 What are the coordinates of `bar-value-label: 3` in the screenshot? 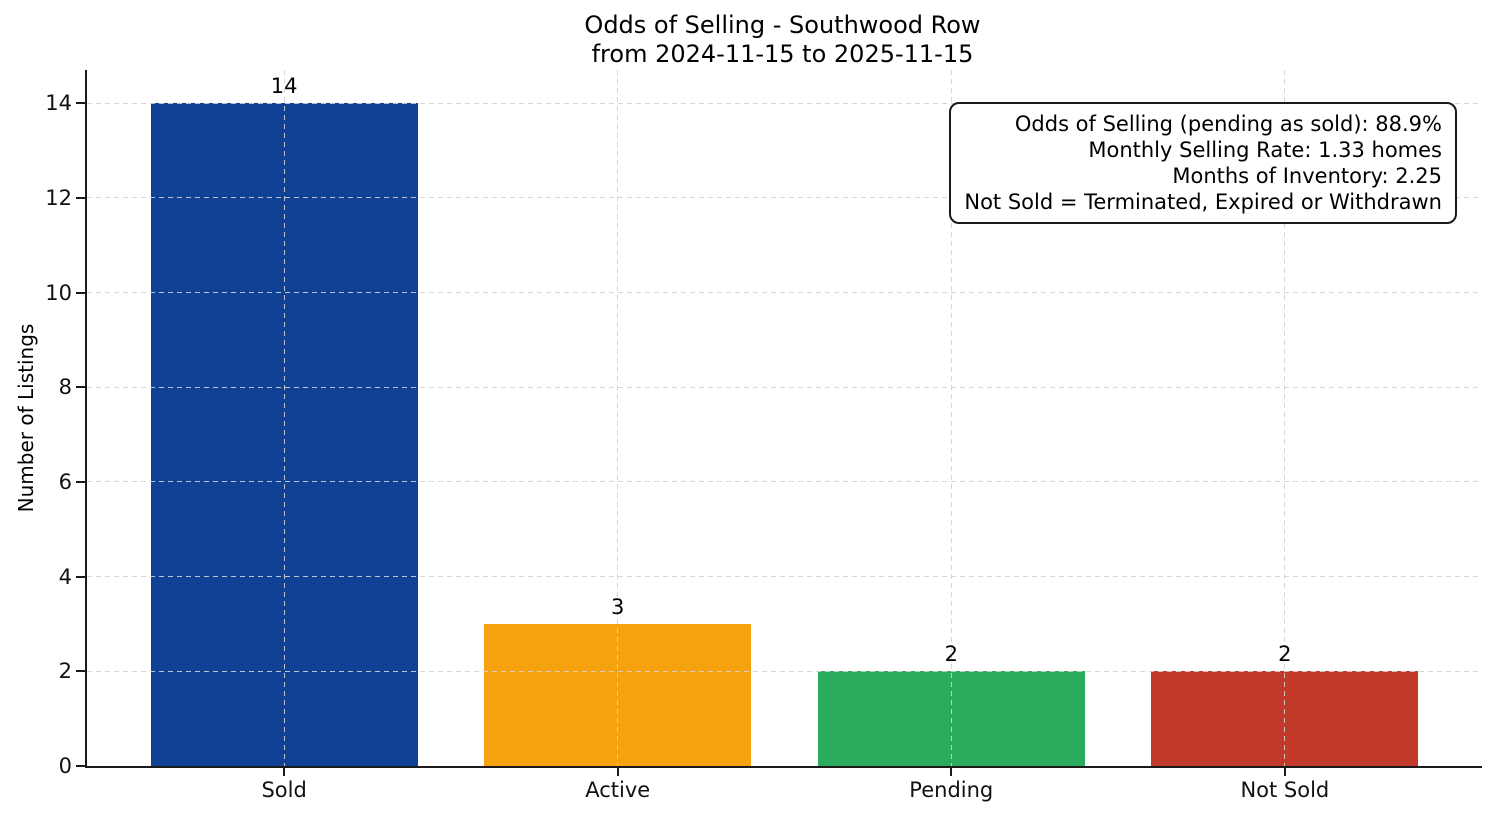 It's located at (618, 606).